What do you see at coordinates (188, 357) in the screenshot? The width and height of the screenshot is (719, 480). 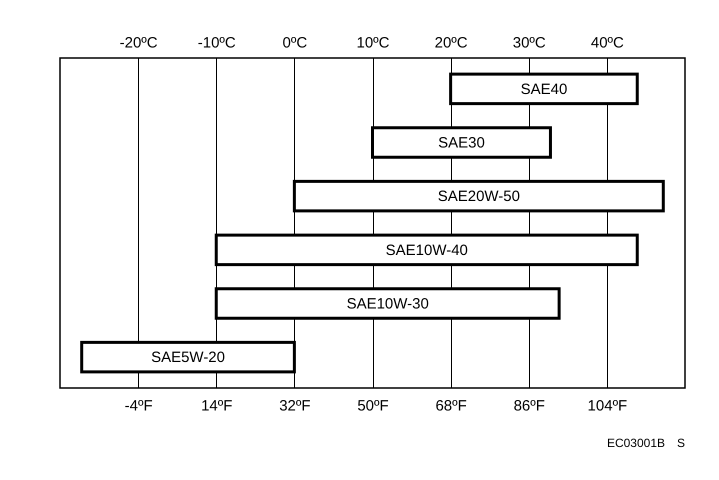 I see `y-tick-label: SAE5W-20` at bounding box center [188, 357].